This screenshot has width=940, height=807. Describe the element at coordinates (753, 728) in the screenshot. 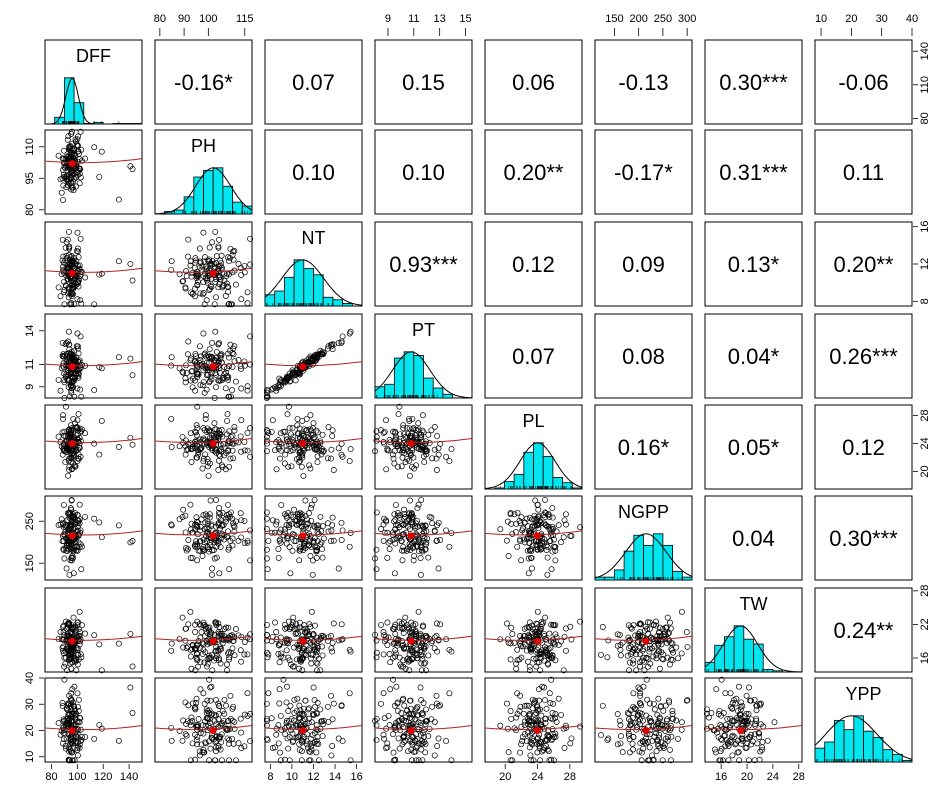

I see `smooth-line` at that location.